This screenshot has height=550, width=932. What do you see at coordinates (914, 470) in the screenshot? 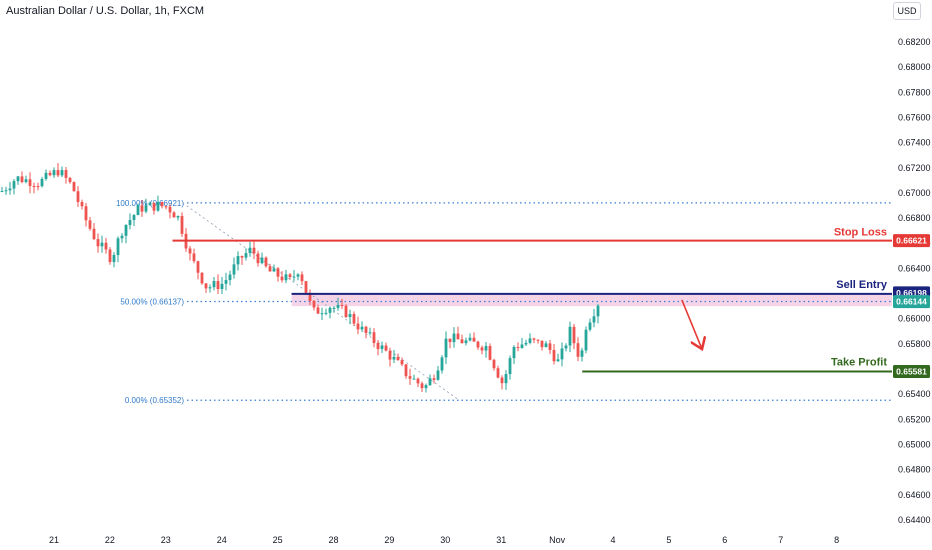
I see `y-tick-label: 0.64800` at bounding box center [914, 470].